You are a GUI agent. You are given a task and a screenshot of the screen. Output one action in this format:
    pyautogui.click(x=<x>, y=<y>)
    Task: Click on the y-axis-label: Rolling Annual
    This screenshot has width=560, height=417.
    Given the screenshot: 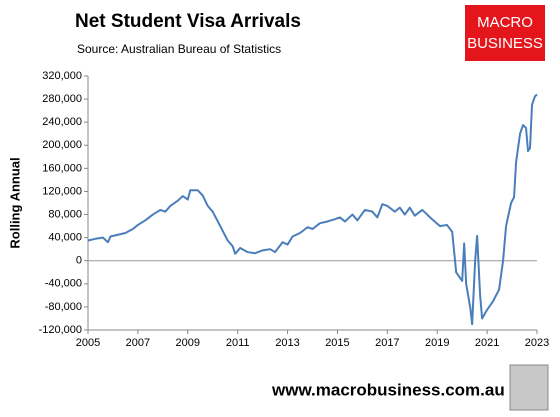 What is the action you would take?
    pyautogui.click(x=14, y=202)
    